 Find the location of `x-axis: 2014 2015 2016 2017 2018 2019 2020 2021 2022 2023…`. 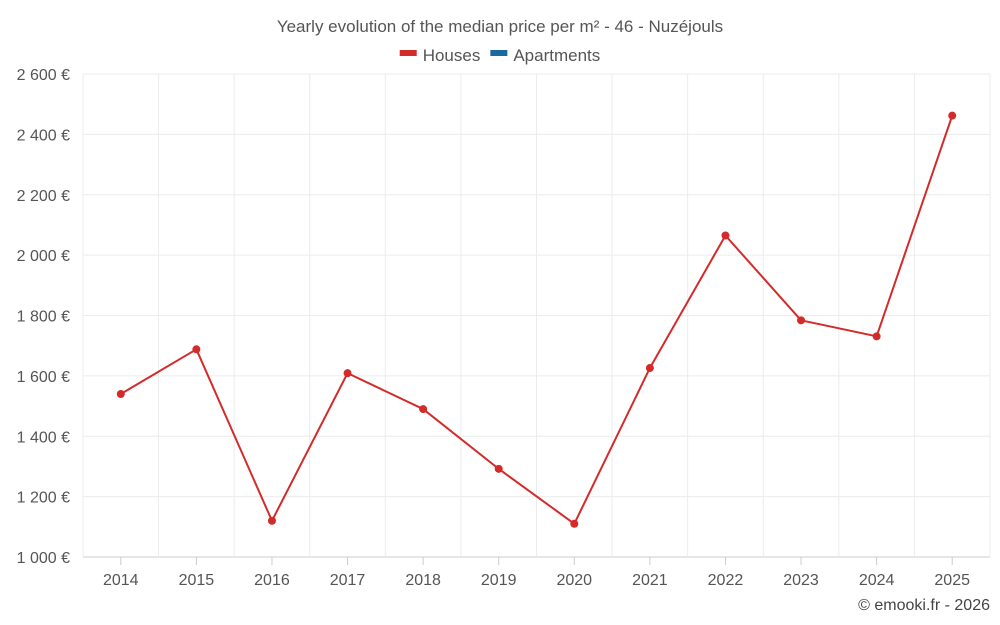

x-axis: 2014 2015 2016 2017 2018 2019 2020 2021 2022 2023… is located at coordinates (536, 573).